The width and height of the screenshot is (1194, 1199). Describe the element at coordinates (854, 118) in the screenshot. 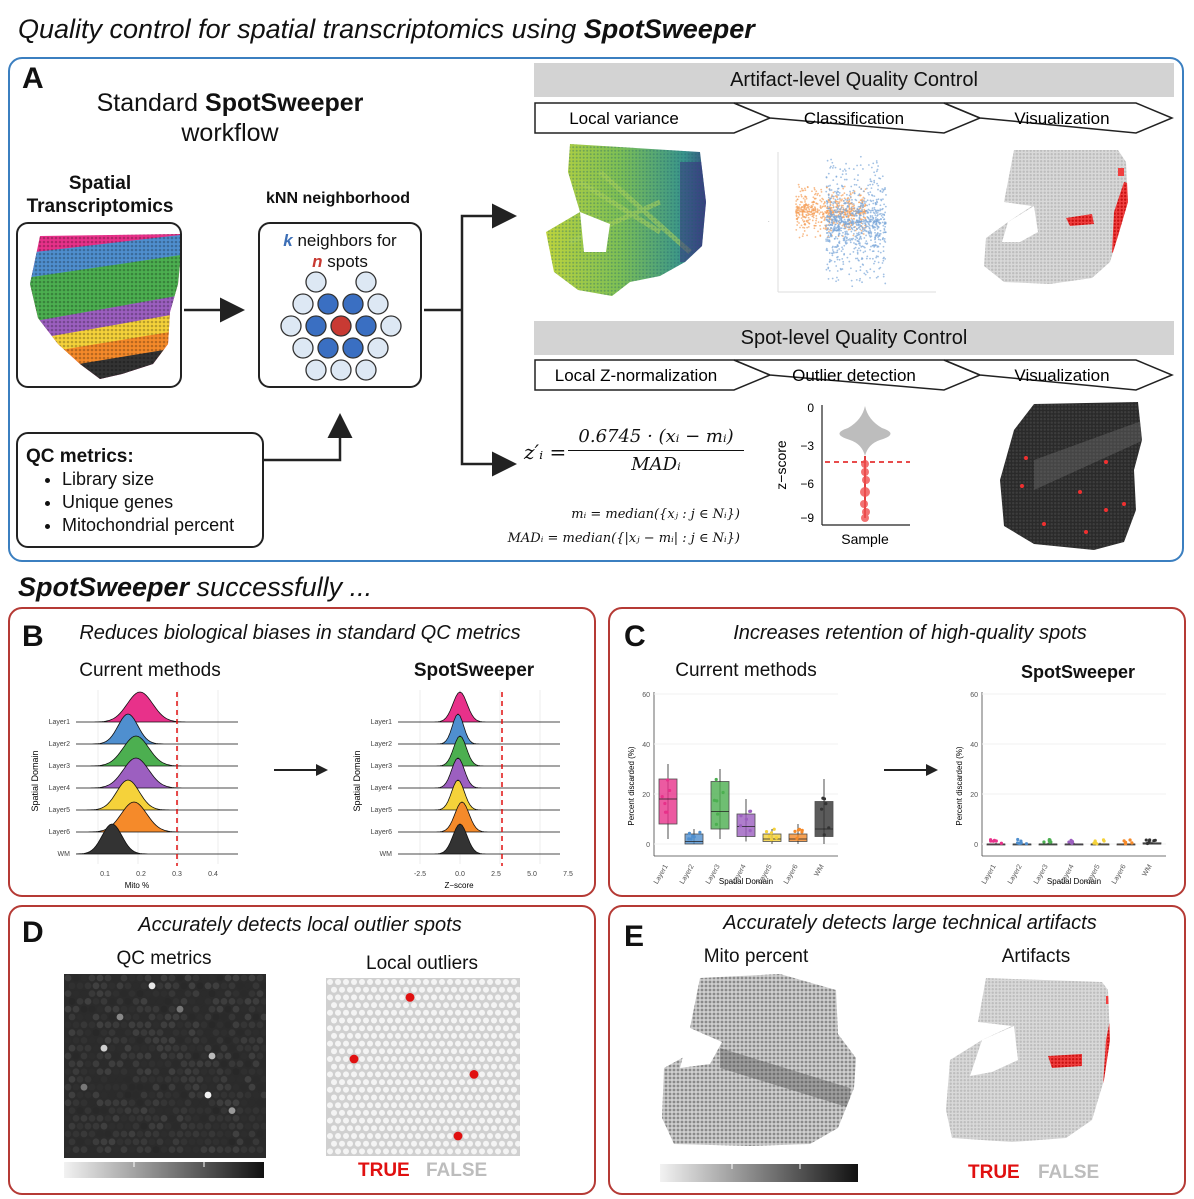

I see `artifact-step-2: Classification` at that location.